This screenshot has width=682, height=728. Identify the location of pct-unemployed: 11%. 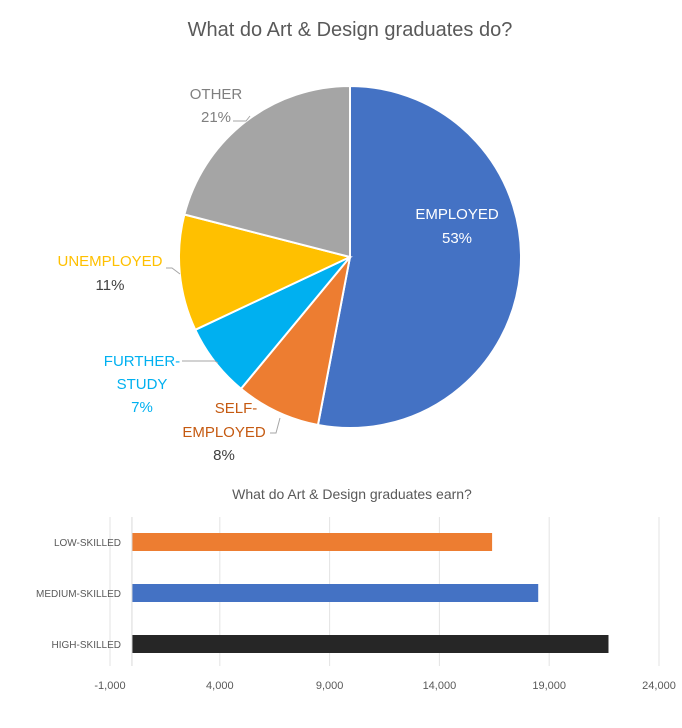
(110, 285).